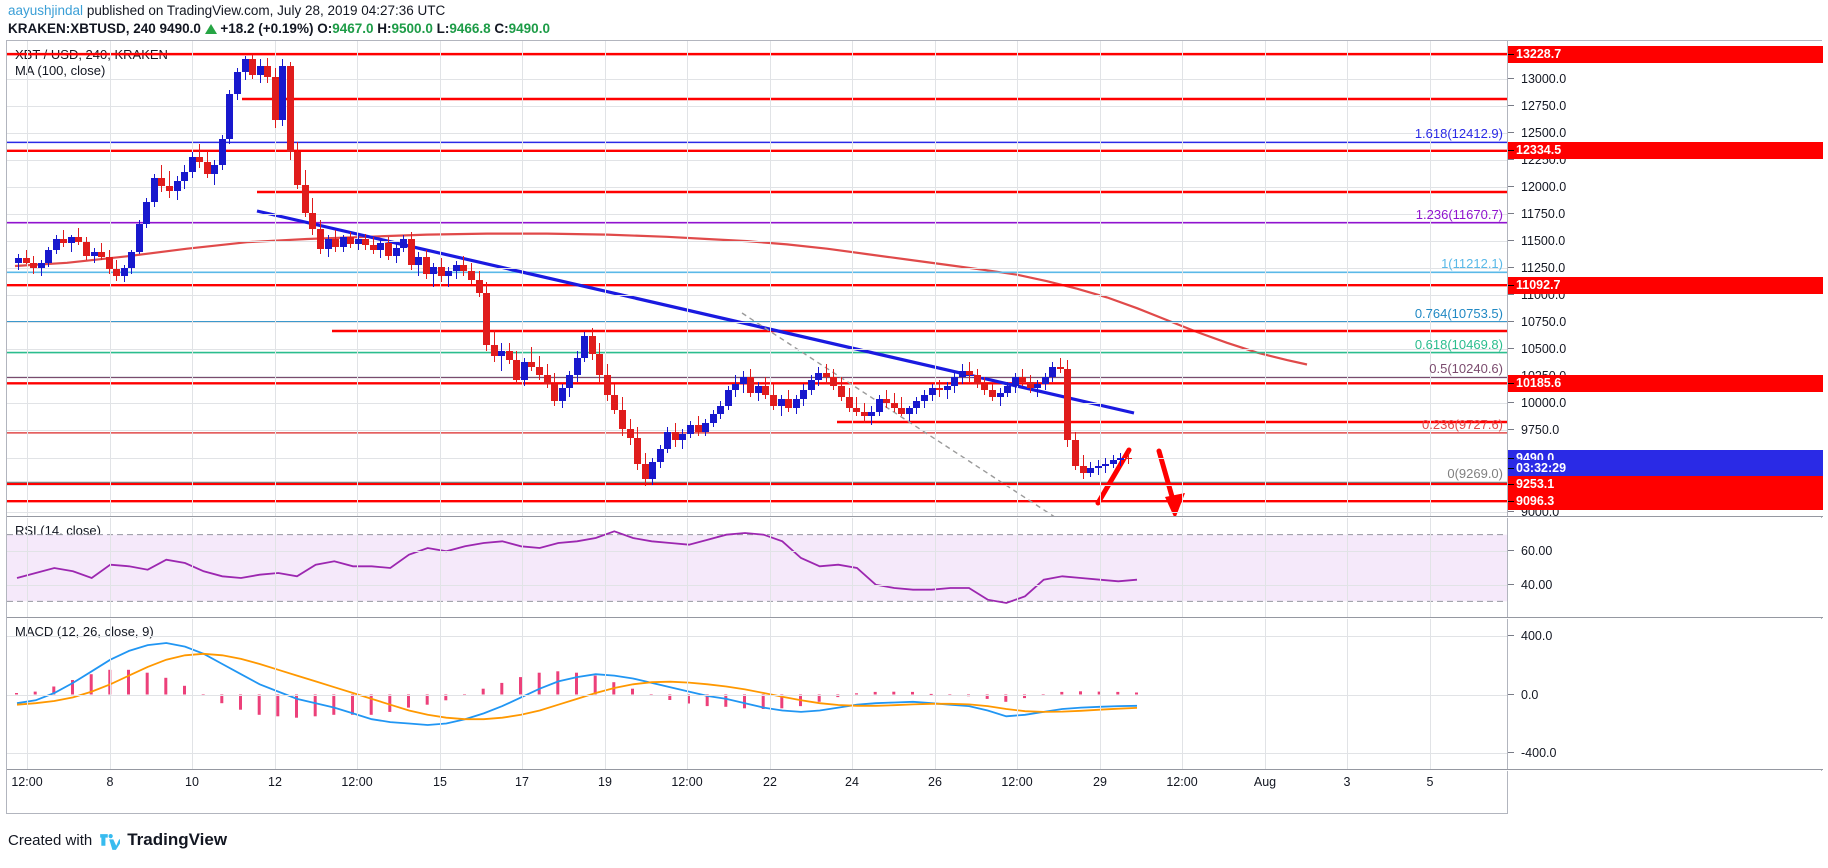 This screenshot has height=868, width=1828. I want to click on macd-study-title: MACD (12, 26, close, 9), so click(84, 631).